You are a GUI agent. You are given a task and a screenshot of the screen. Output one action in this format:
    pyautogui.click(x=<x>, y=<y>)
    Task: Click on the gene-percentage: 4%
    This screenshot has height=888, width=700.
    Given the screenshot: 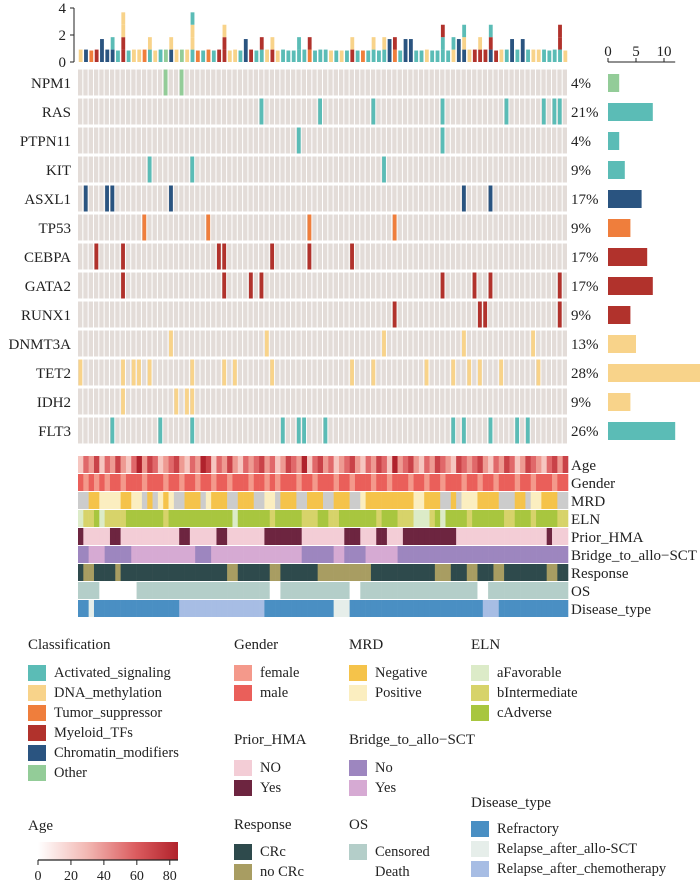 What is the action you would take?
    pyautogui.click(x=581, y=84)
    